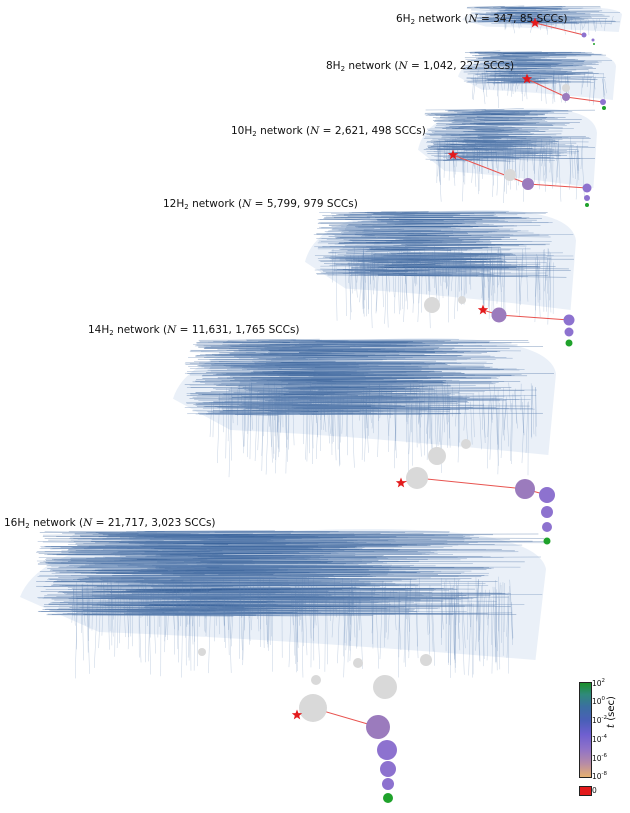  I want to click on colorbar-tick: 10-4, so click(599, 739).